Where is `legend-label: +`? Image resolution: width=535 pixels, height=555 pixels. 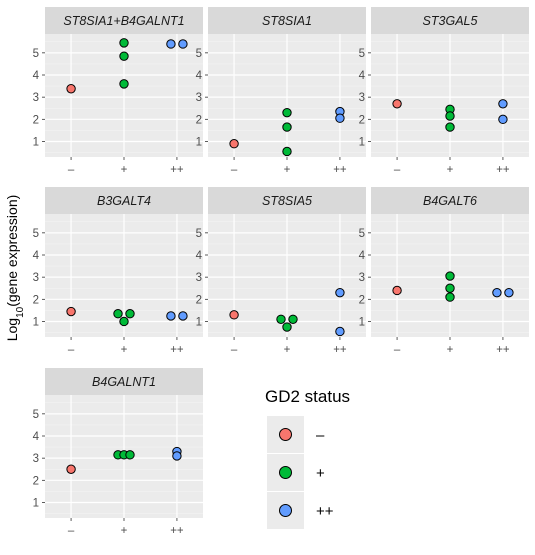
legend-label: + is located at coordinates (320, 473).